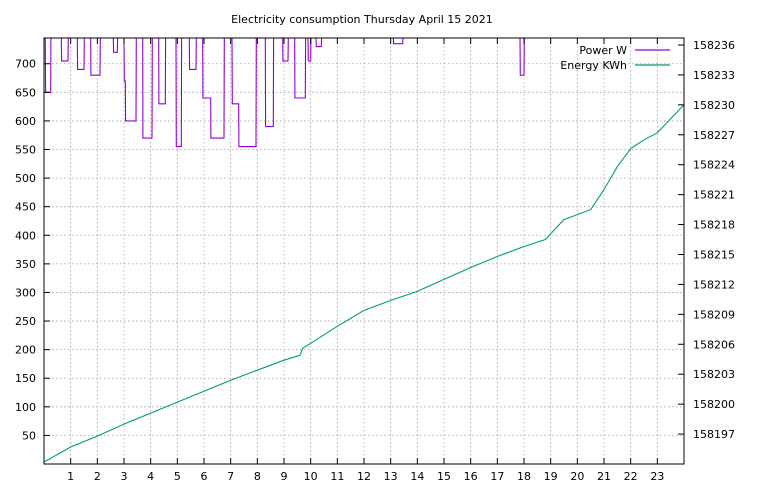 The height and width of the screenshot is (500, 768). I want to click on y2-tick-label: 158215, so click(714, 254).